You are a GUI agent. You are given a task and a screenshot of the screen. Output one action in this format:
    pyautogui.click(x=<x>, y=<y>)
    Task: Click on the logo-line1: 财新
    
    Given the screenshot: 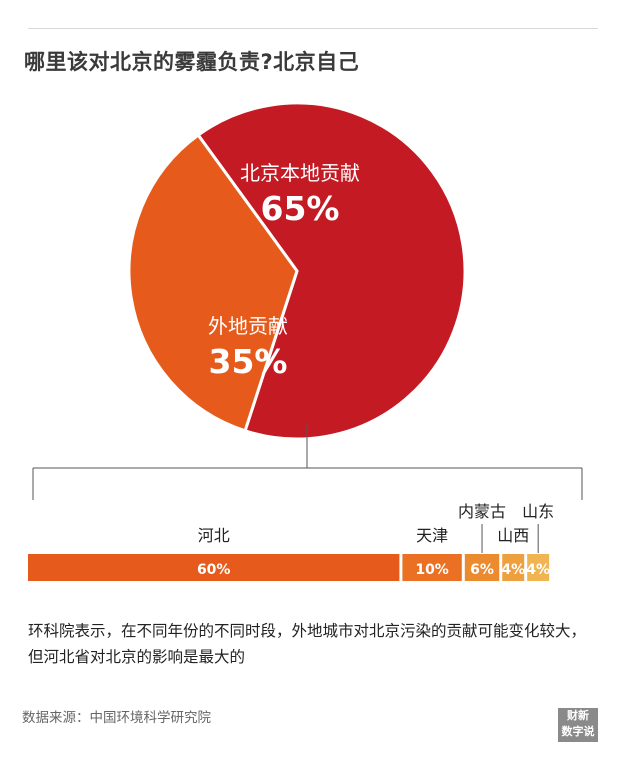 What is the action you would take?
    pyautogui.click(x=578, y=715)
    